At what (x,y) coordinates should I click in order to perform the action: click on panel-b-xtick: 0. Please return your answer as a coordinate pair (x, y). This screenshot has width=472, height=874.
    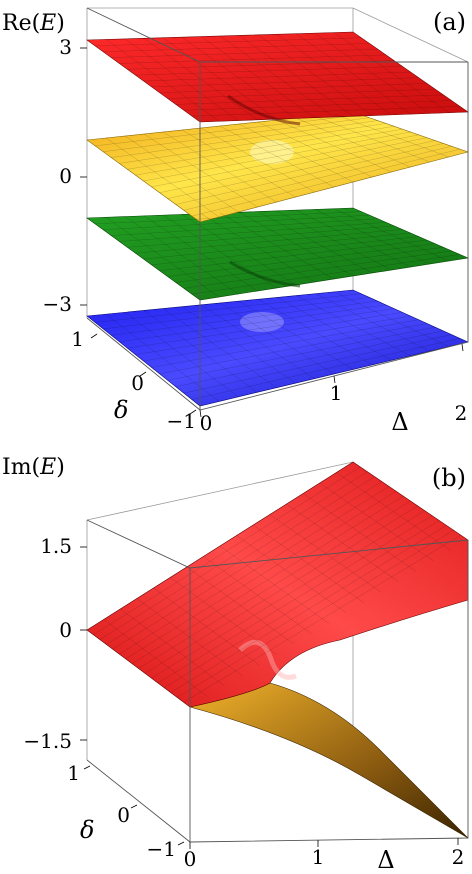
    Looking at the image, I should click on (190, 859).